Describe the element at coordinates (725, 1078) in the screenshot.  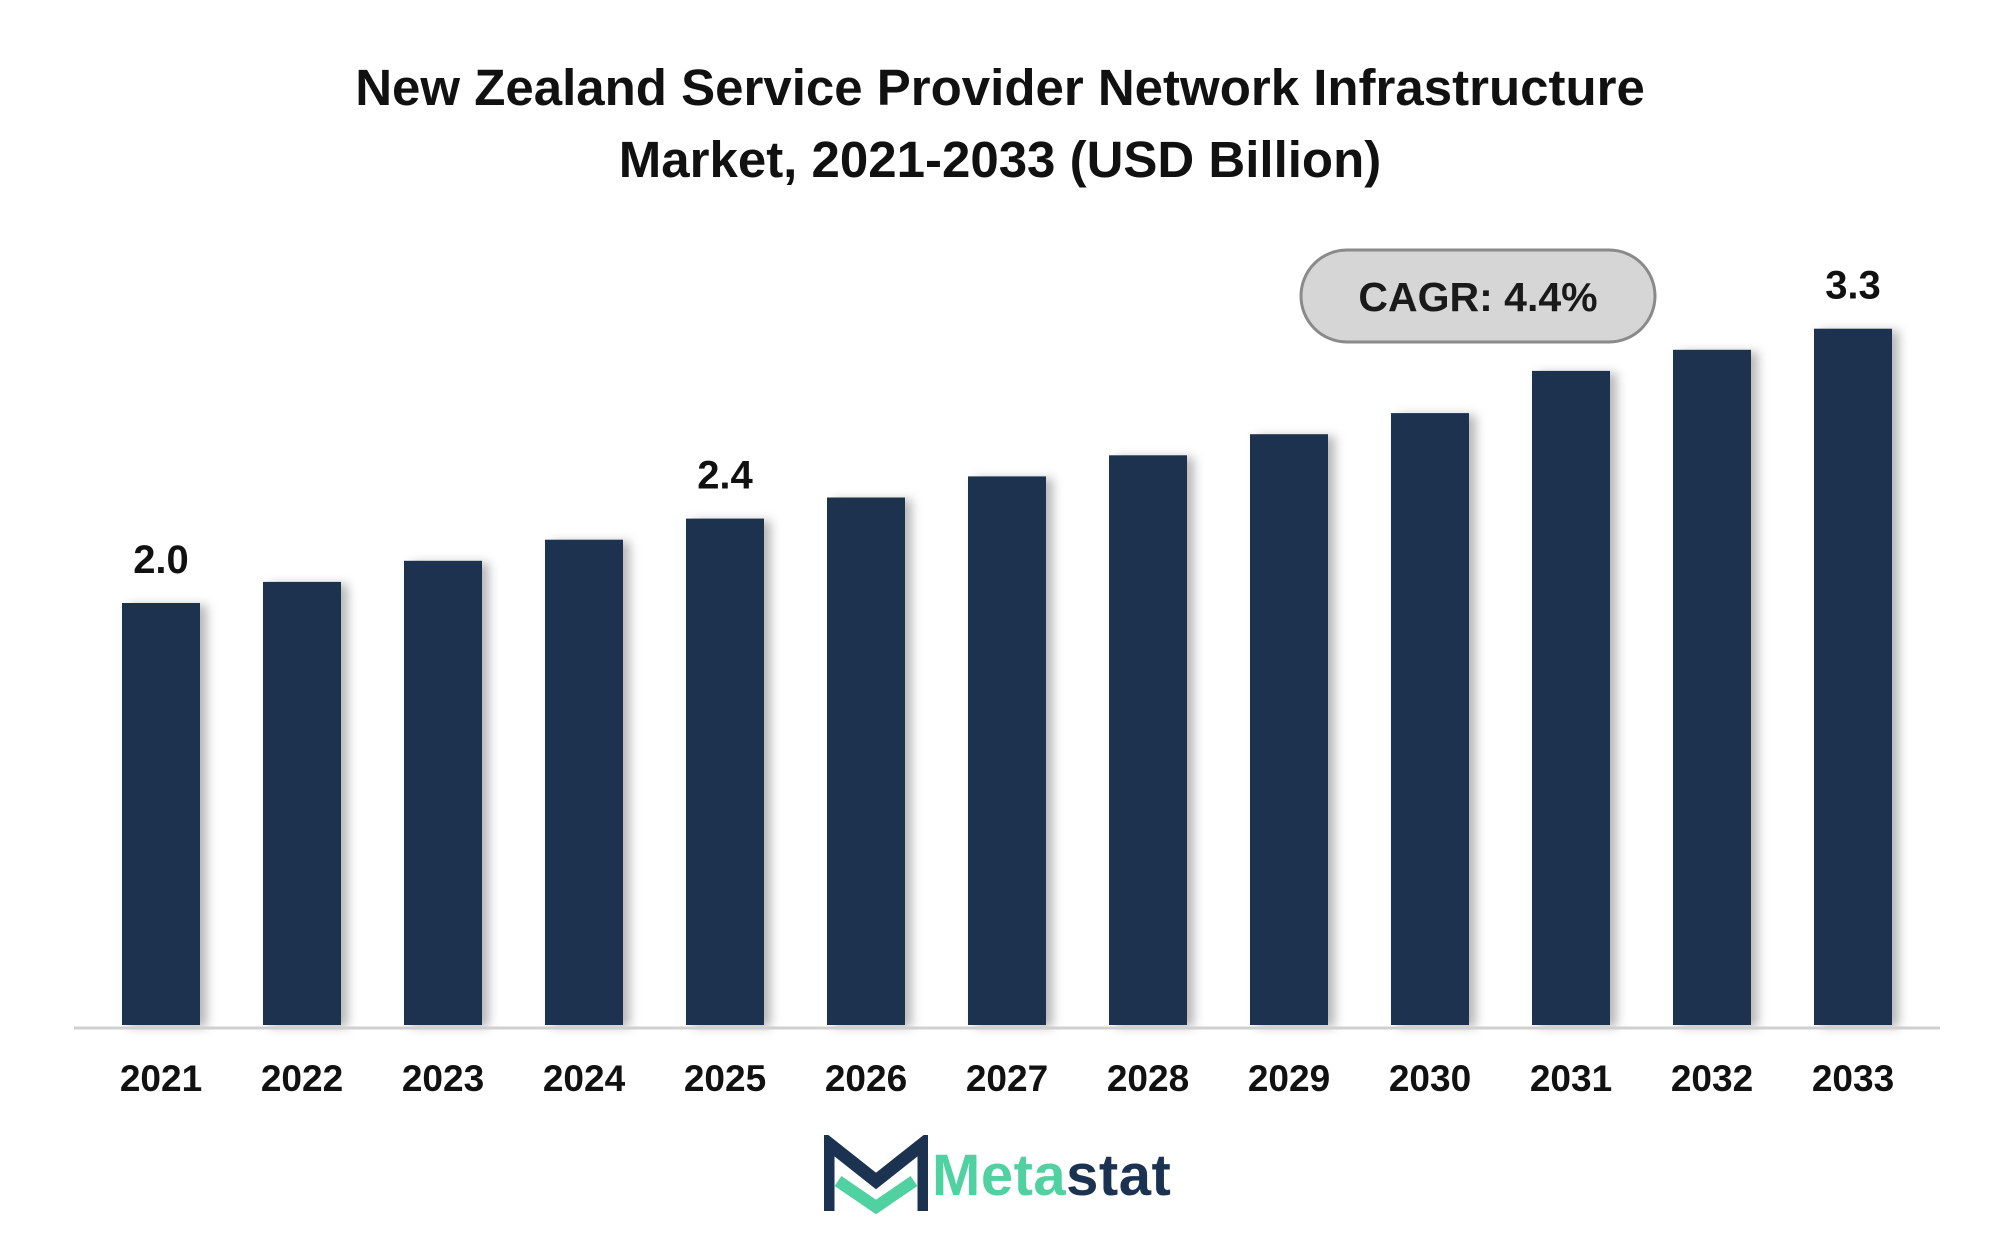
I see `x-tick-label-2025: 2025` at that location.